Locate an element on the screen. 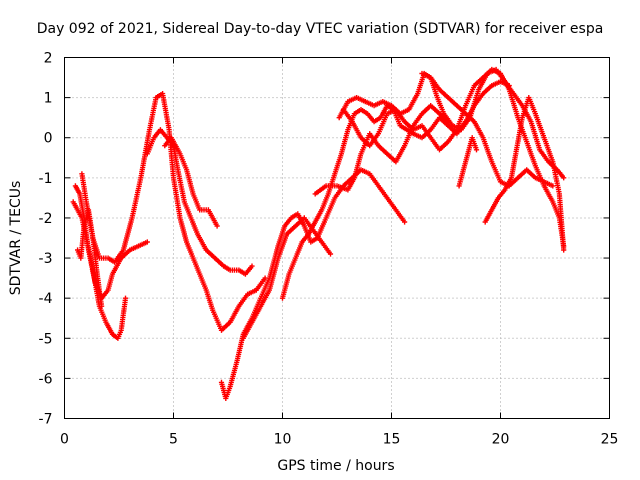 Image resolution: width=640 pixels, height=480 pixels. series-6-markers is located at coordinates (313, 284).